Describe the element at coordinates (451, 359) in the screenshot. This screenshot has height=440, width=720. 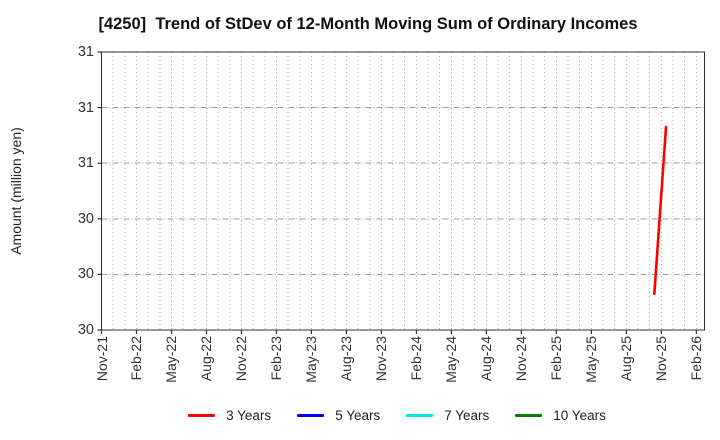
I see `x-tick-label: May-24` at that location.